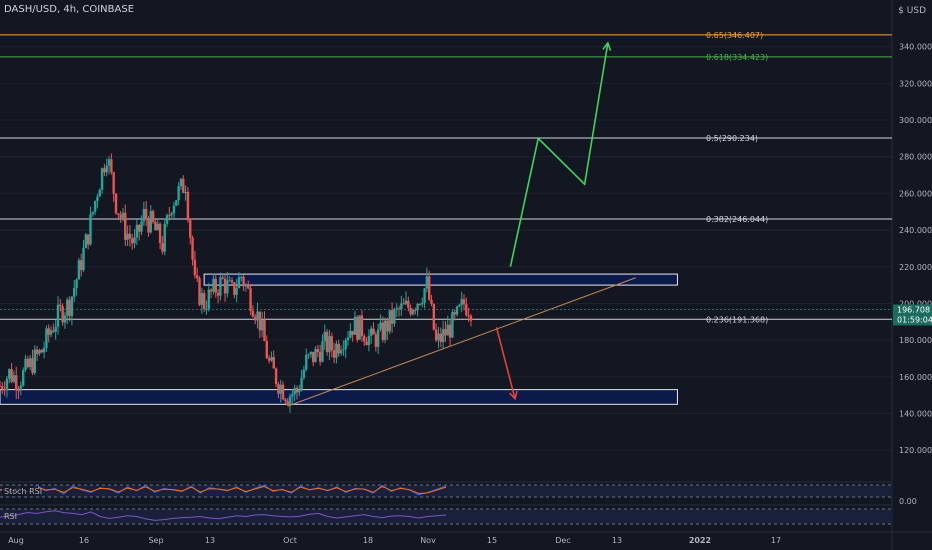  What do you see at coordinates (607, 46) in the screenshot?
I see `bullish-scenario-arrow-head` at bounding box center [607, 46].